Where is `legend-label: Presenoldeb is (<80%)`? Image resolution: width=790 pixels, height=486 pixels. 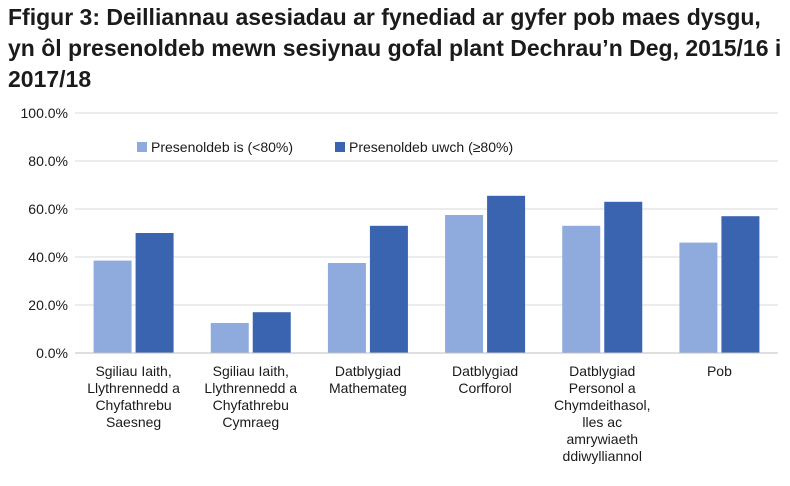 legend-label: Presenoldeb is (<80%) is located at coordinates (222, 147).